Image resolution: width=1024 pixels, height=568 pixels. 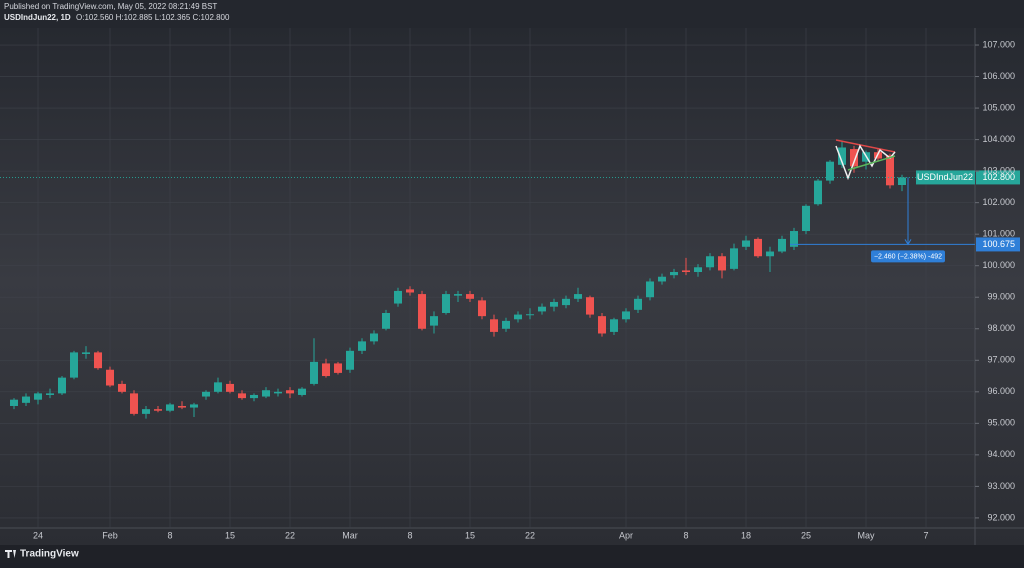 What do you see at coordinates (350, 535) in the screenshot?
I see `x-tick-label: Mar` at bounding box center [350, 535].